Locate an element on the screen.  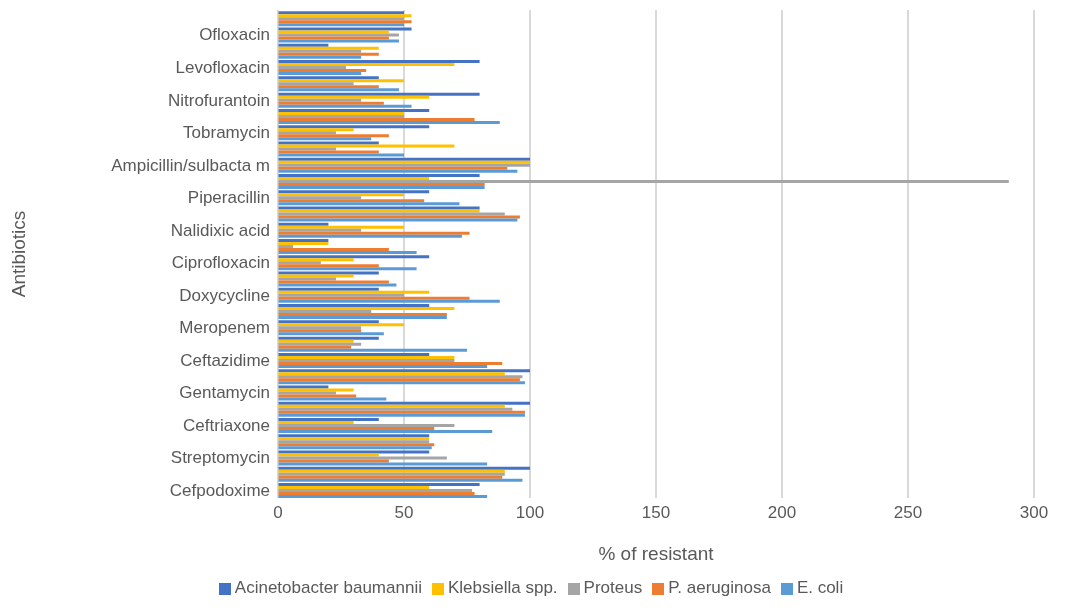
y-tick-label: Levofloxacin is located at coordinates (222, 67).